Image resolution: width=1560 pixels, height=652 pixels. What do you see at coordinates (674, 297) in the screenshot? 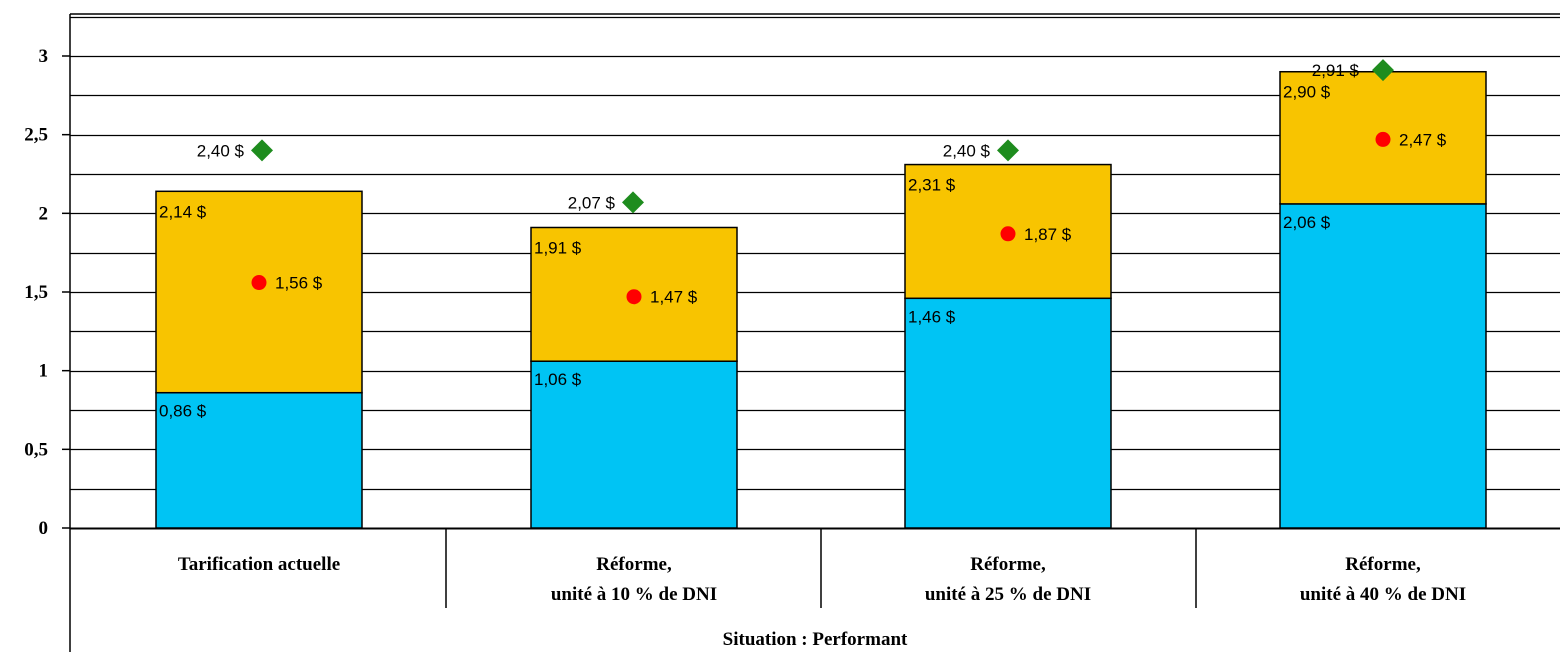
I see `data-label-circle: 1,47 $` at bounding box center [674, 297].